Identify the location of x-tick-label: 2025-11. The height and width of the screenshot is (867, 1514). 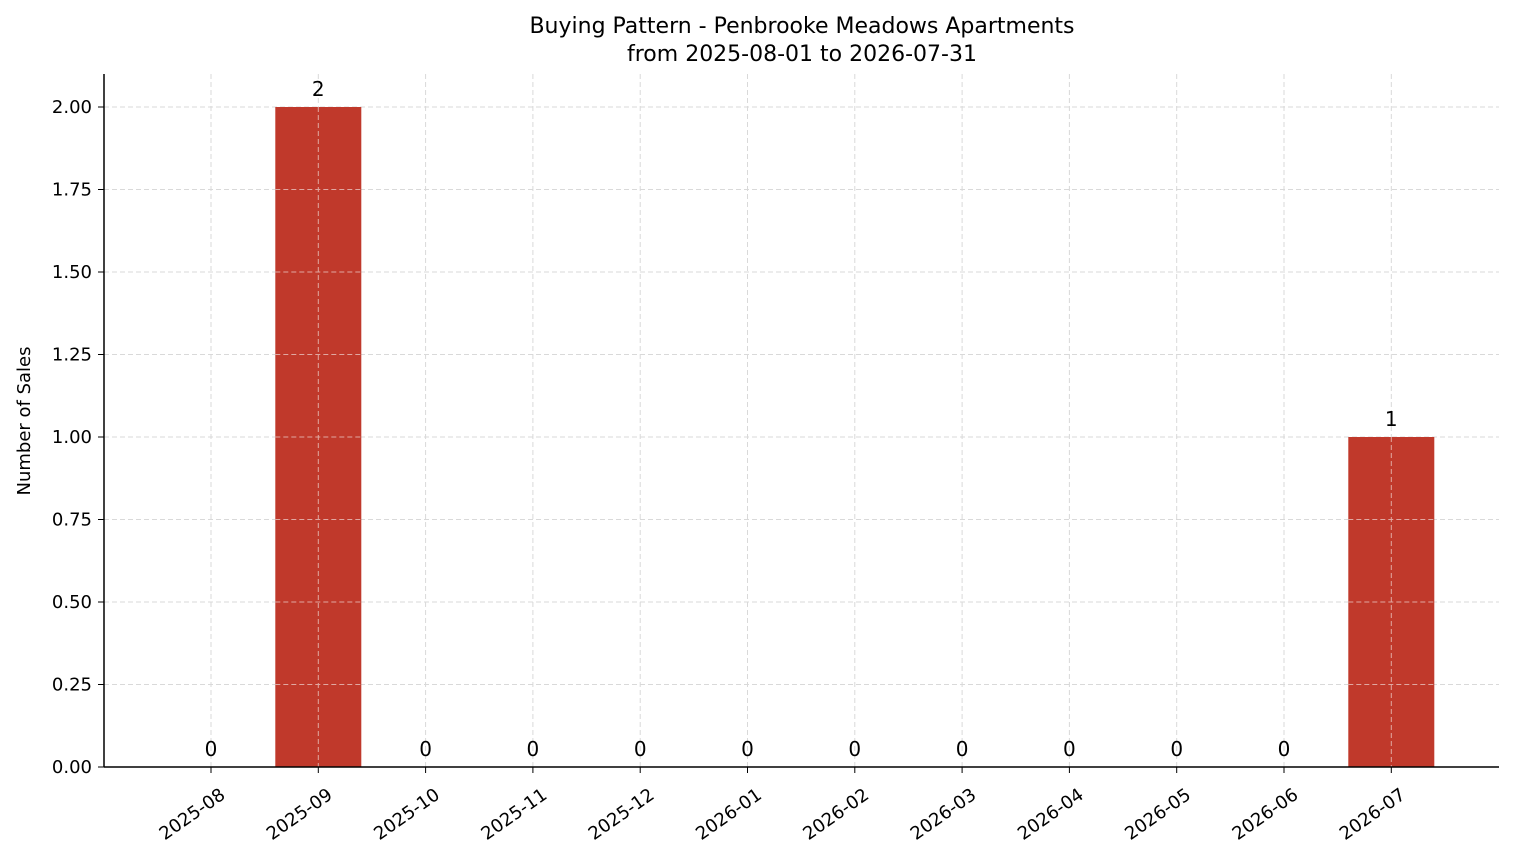
(514, 814).